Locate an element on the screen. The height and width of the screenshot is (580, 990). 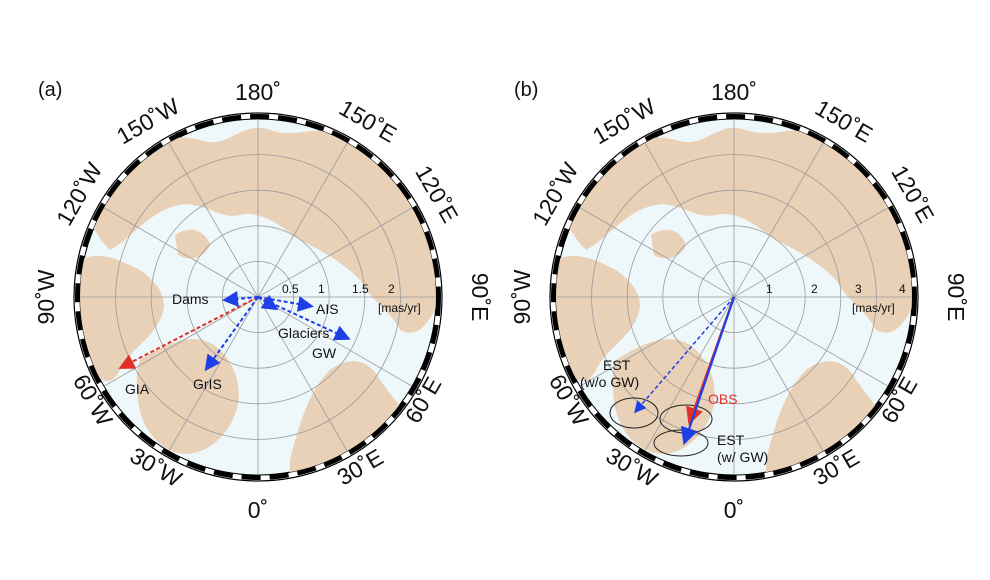
panel-a-label: (a) is located at coordinates (50, 90).